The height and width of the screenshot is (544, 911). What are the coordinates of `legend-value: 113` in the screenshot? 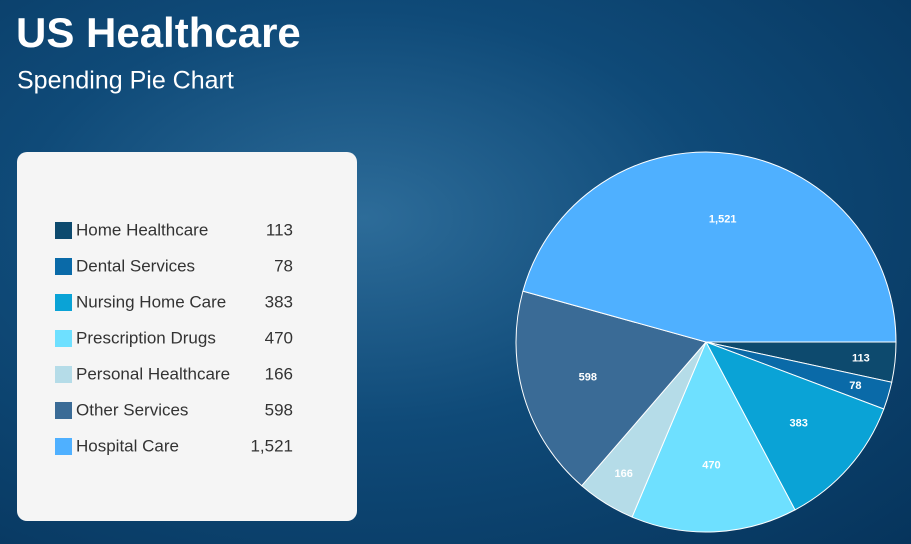 It's located at (279, 229).